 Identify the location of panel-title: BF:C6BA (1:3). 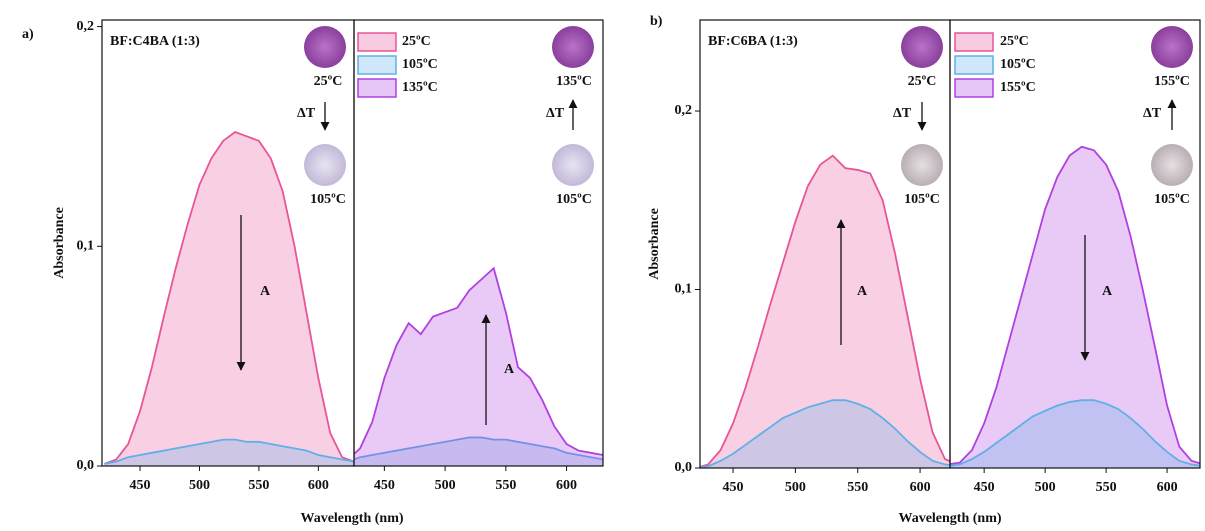
(753, 41).